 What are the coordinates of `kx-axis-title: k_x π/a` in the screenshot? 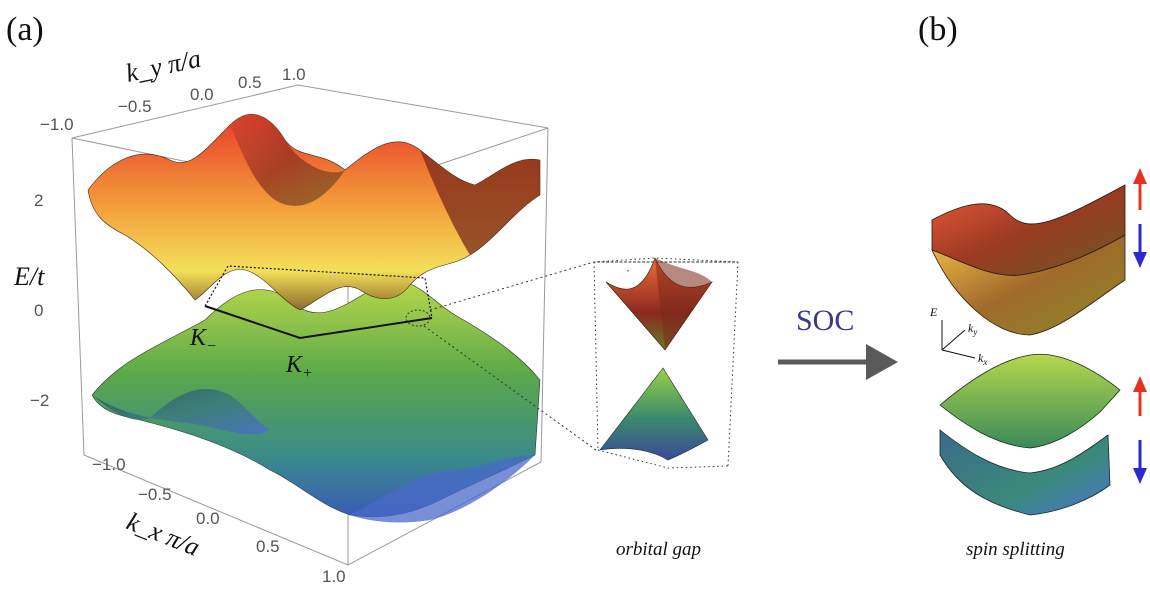 It's located at (163, 534).